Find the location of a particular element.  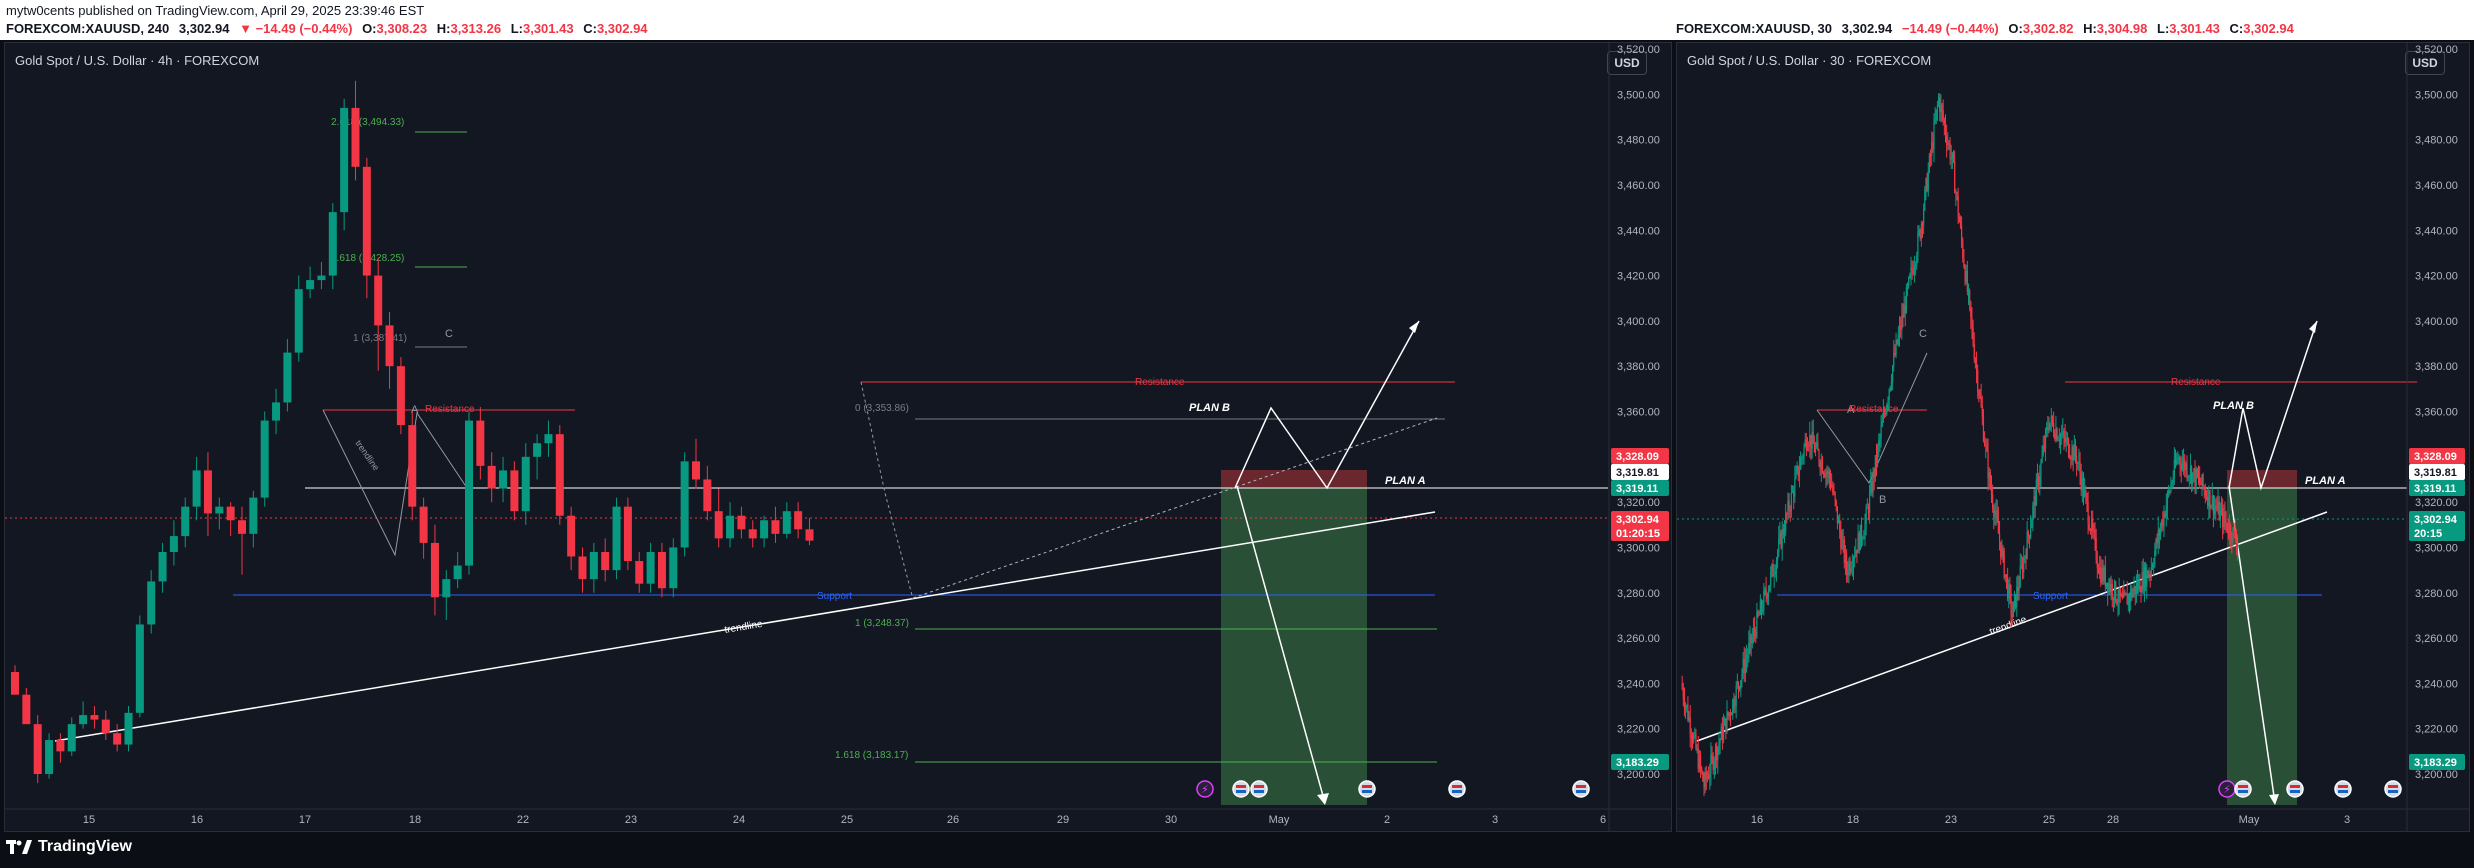

price-axis-tick: 3,260.00 is located at coordinates (1638, 639).